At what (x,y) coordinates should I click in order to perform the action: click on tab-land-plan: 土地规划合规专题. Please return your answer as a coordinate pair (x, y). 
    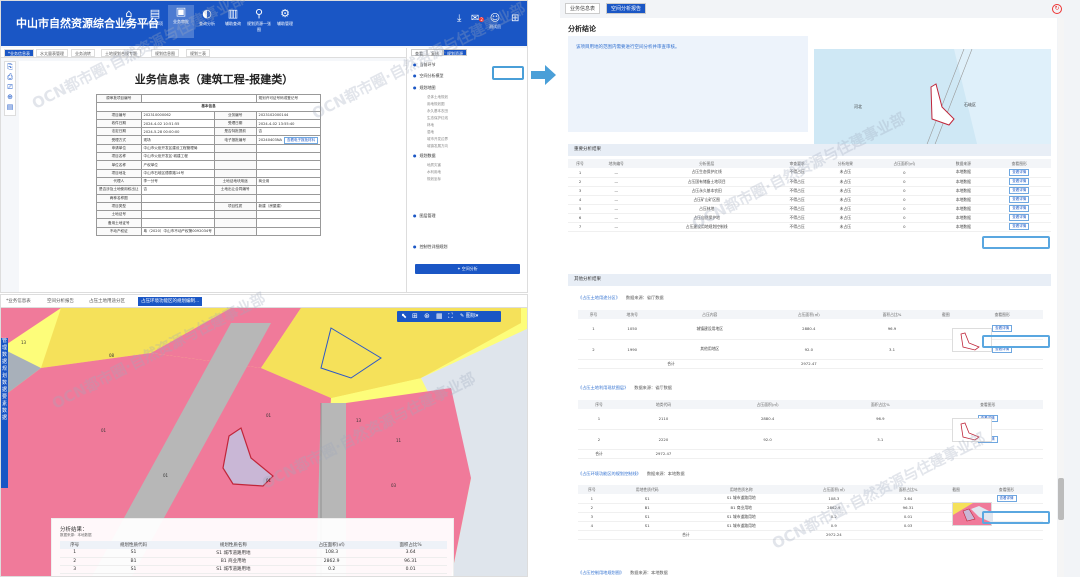
    Looking at the image, I should click on (121, 53).